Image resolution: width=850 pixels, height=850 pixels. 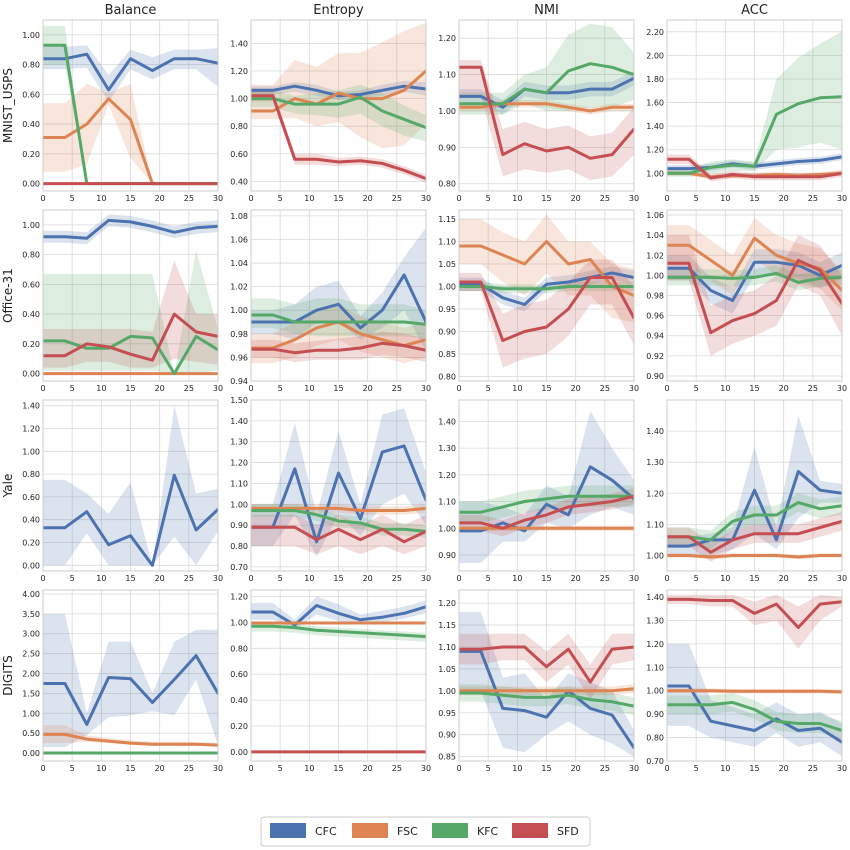 I want to click on y-tick-label: 0.85, so click(x=447, y=757).